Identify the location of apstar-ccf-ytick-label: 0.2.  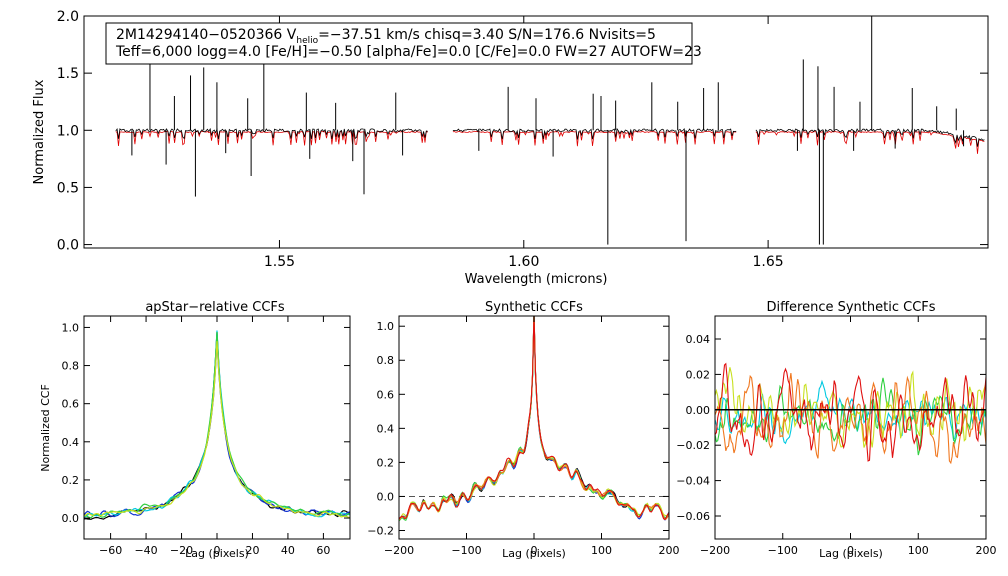
(71, 480).